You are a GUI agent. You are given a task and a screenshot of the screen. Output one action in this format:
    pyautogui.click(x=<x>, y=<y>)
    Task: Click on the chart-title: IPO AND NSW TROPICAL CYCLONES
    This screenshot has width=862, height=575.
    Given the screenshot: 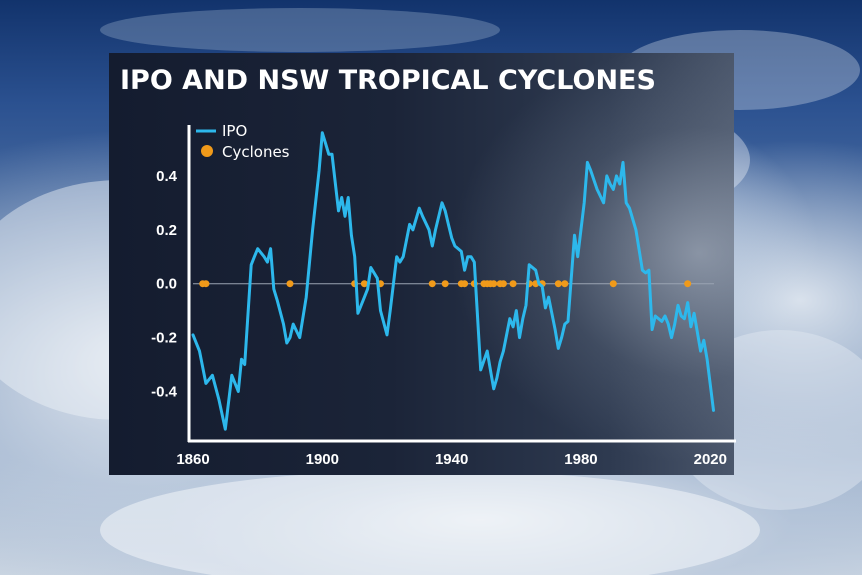 What is the action you would take?
    pyautogui.click(x=388, y=80)
    